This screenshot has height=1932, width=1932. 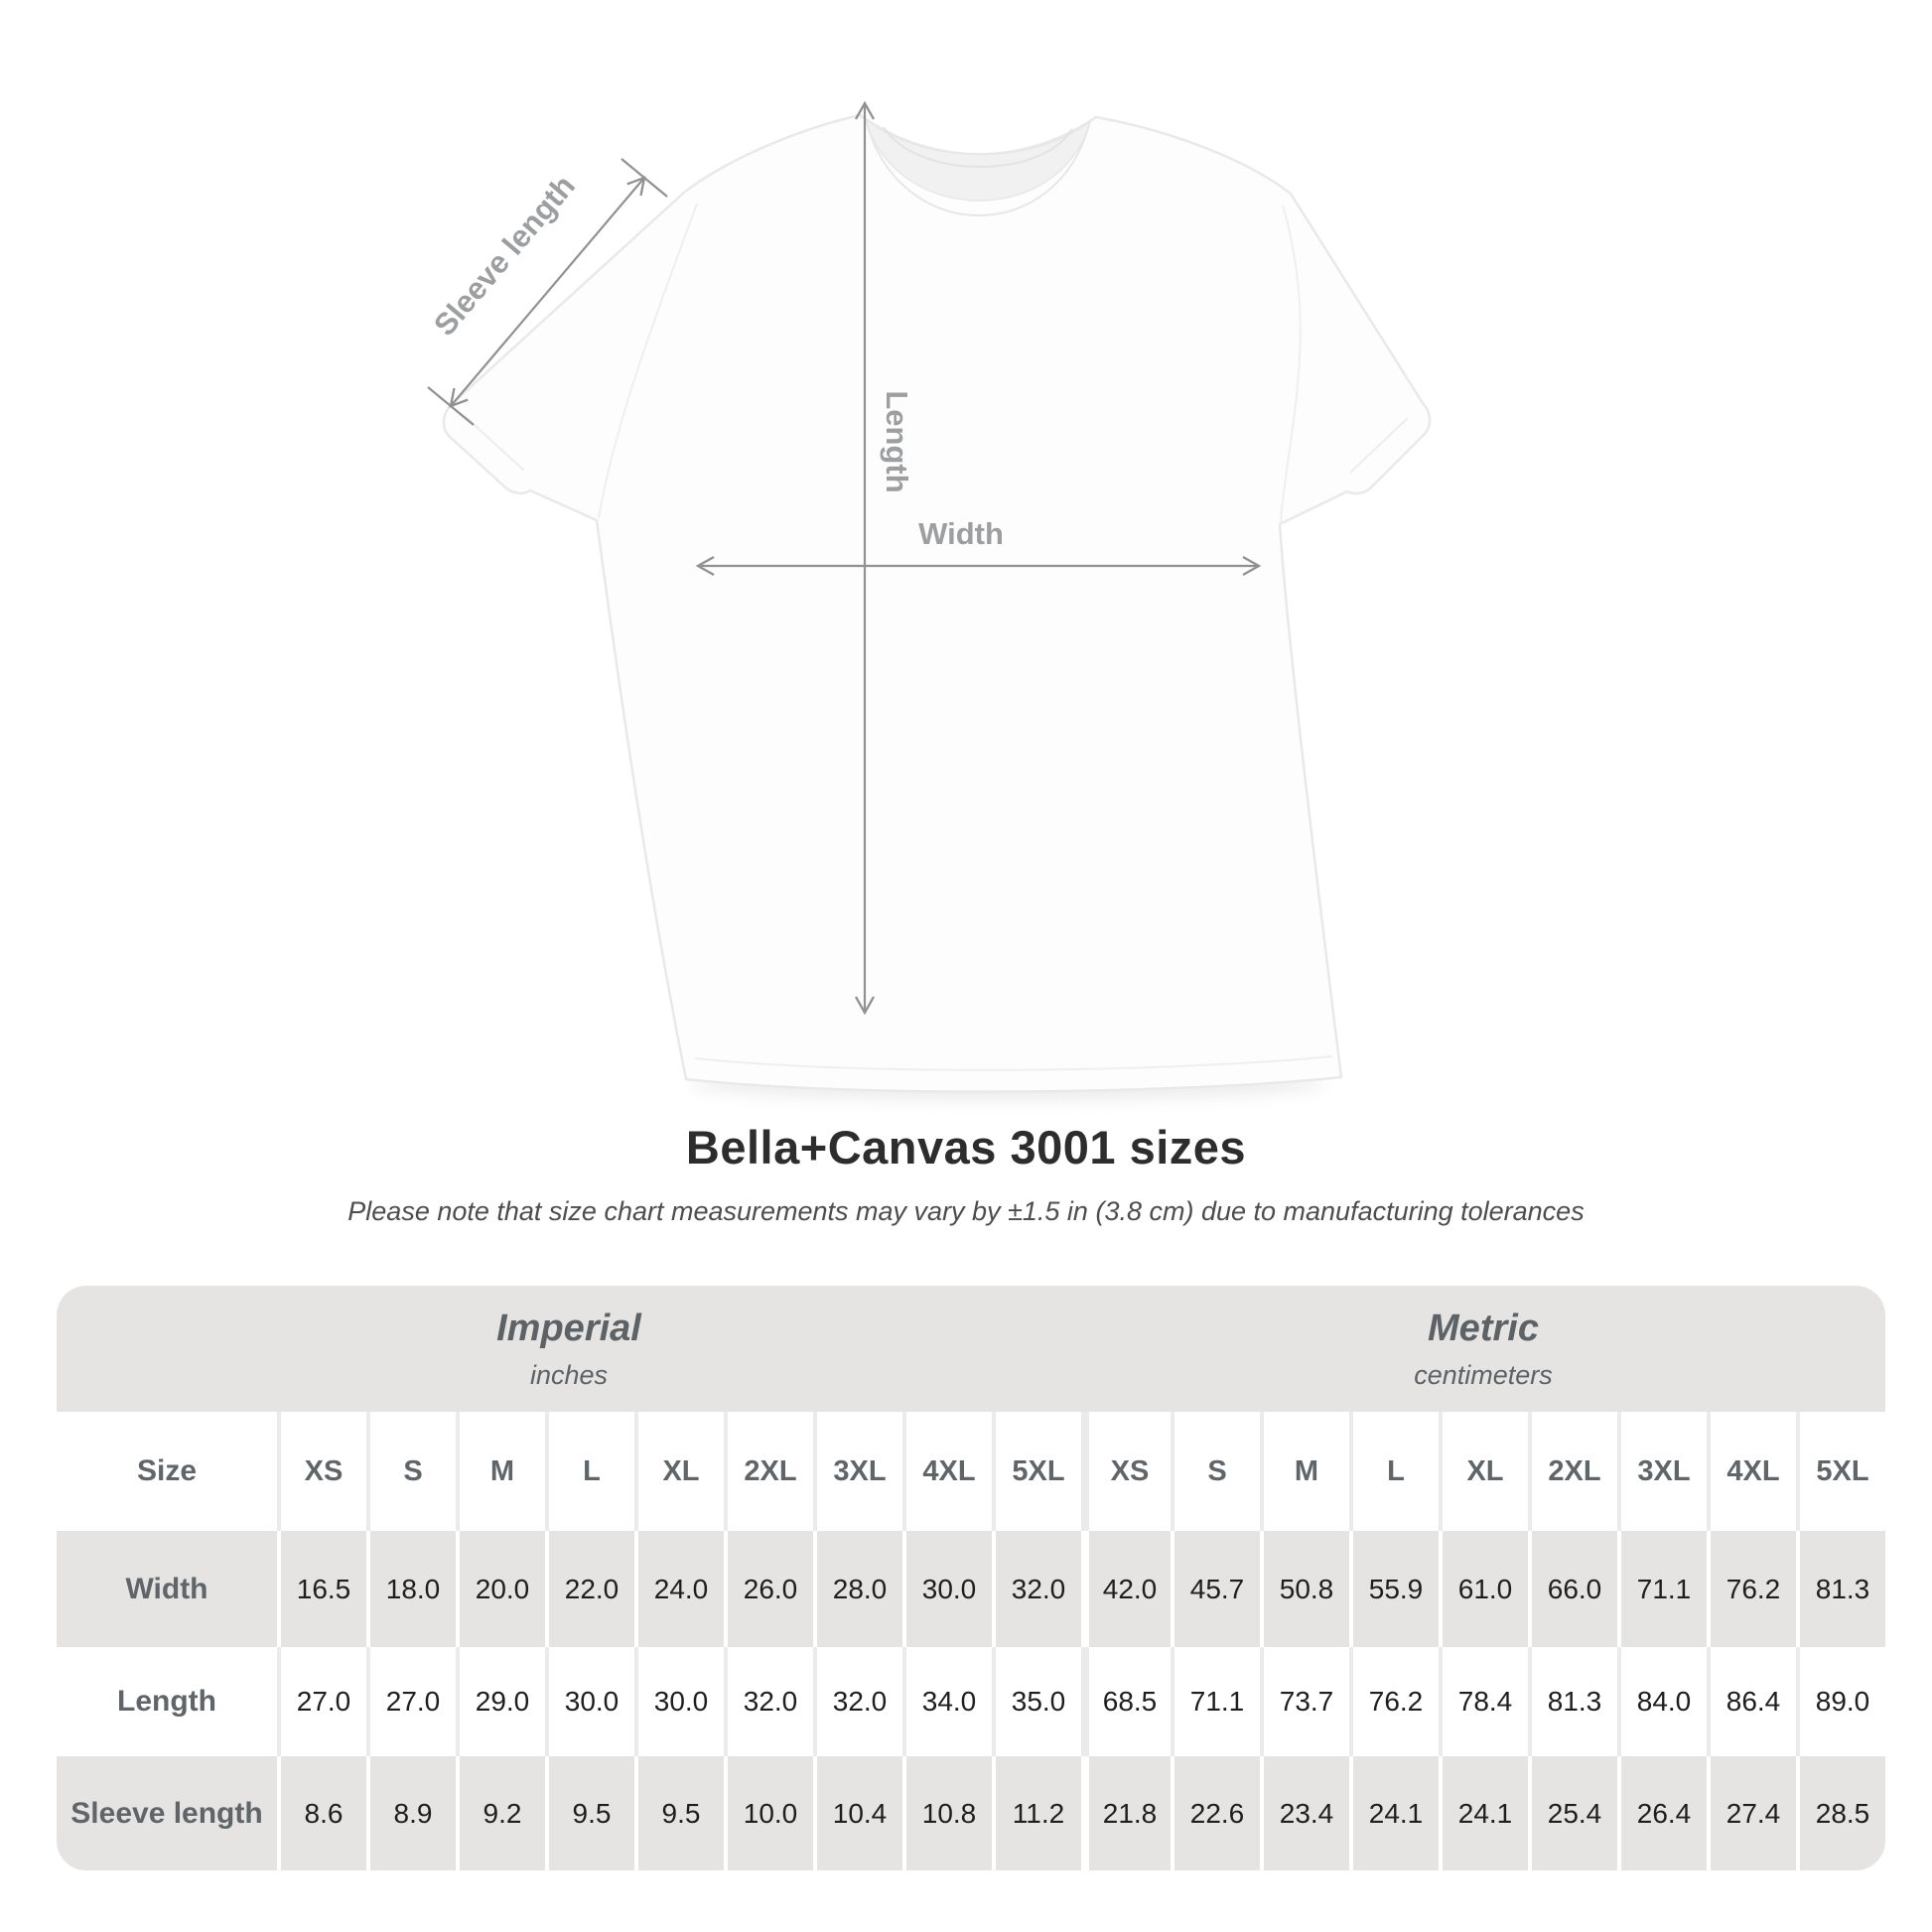 I want to click on value-cell: 28.0, so click(x=857, y=1589).